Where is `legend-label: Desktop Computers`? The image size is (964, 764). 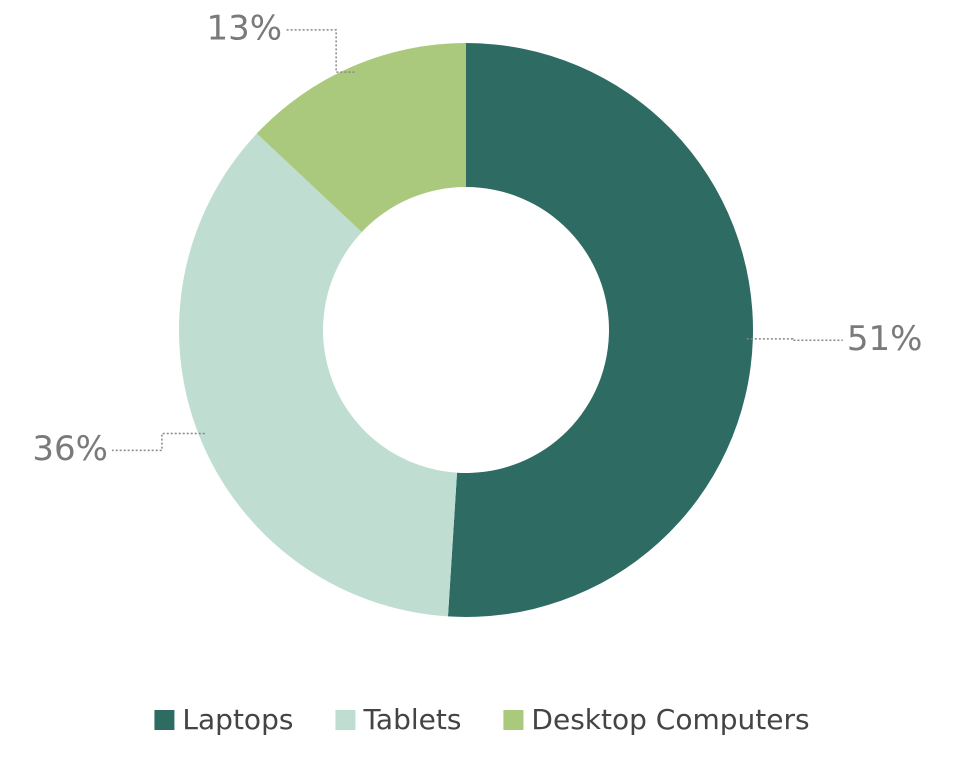
legend-label: Desktop Computers is located at coordinates (670, 719).